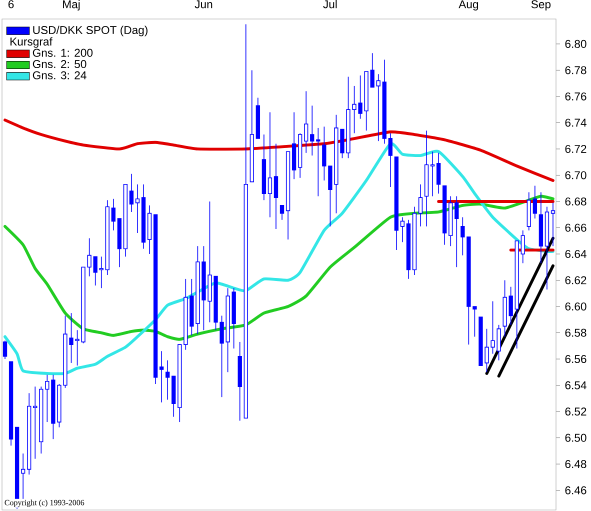 This screenshot has height=511, width=591. Describe the element at coordinates (541, 5) in the screenshot. I see `x-tick-label: Sep` at that location.